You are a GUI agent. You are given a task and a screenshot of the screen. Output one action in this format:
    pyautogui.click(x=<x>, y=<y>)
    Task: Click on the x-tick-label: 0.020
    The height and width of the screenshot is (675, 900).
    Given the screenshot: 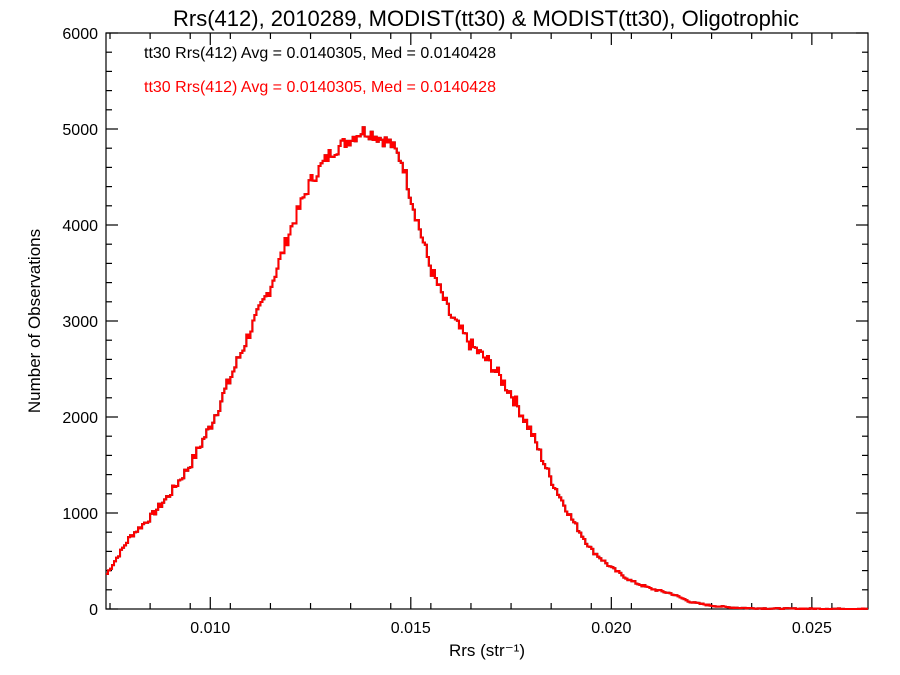 What is the action you would take?
    pyautogui.click(x=611, y=628)
    